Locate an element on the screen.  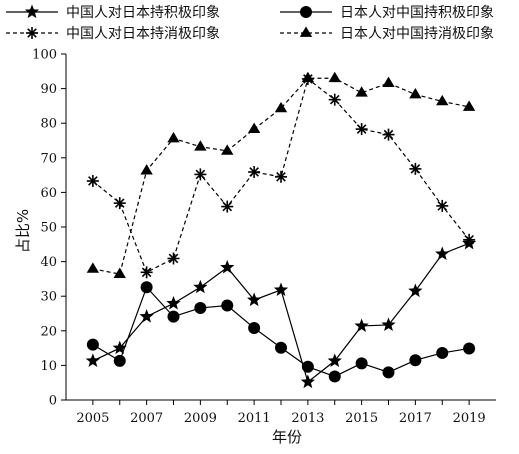
y-tick-label: 20 is located at coordinates (48, 331).